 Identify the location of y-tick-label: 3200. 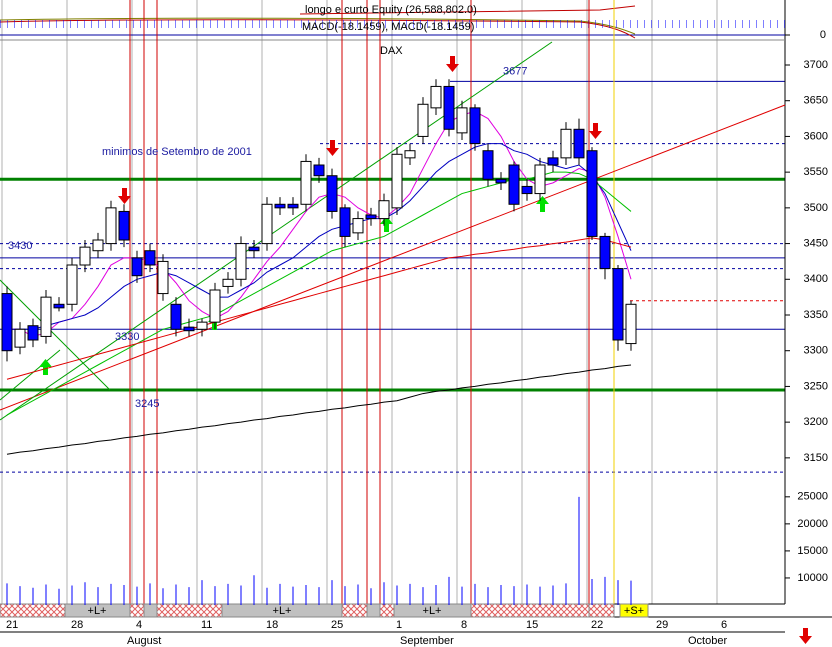
(816, 422).